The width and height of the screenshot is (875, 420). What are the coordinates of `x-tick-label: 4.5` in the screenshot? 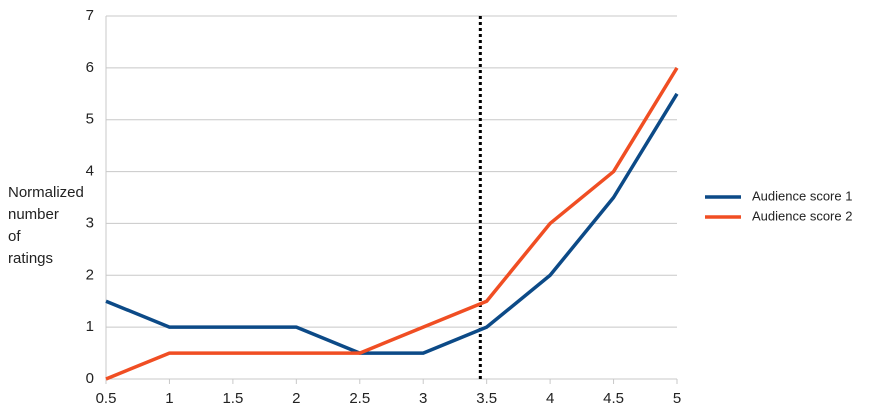 It's located at (613, 398).